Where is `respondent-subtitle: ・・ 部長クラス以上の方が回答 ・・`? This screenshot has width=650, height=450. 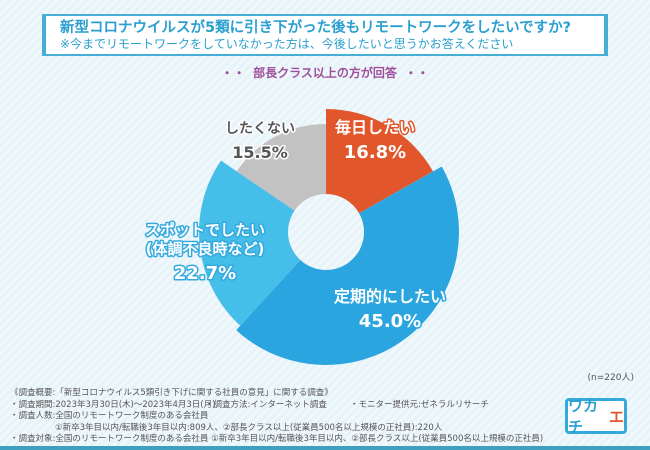
respondent-subtitle: ・・ 部長クラス以上の方が回答 ・・ is located at coordinates (325, 72).